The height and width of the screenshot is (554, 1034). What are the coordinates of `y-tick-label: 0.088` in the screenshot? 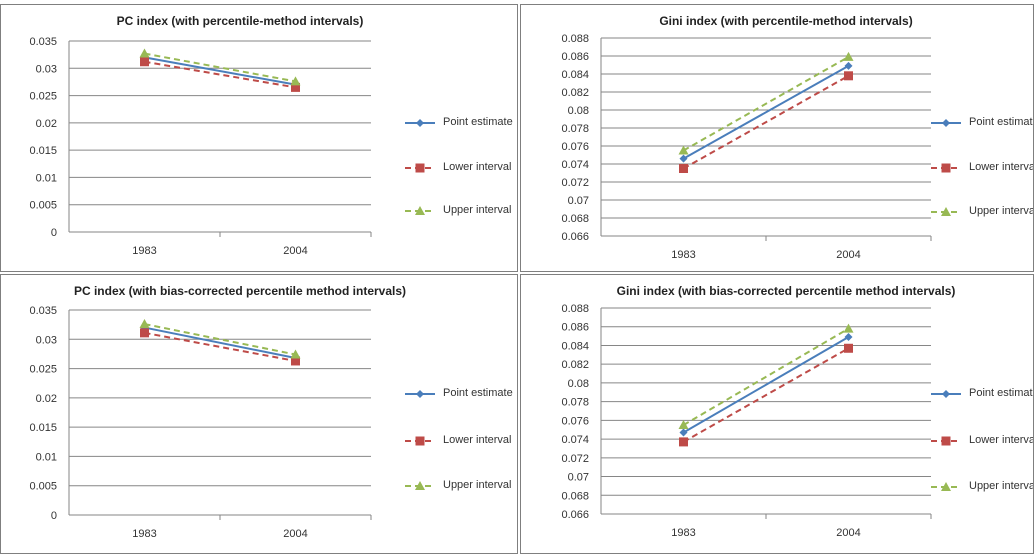 It's located at (575, 39).